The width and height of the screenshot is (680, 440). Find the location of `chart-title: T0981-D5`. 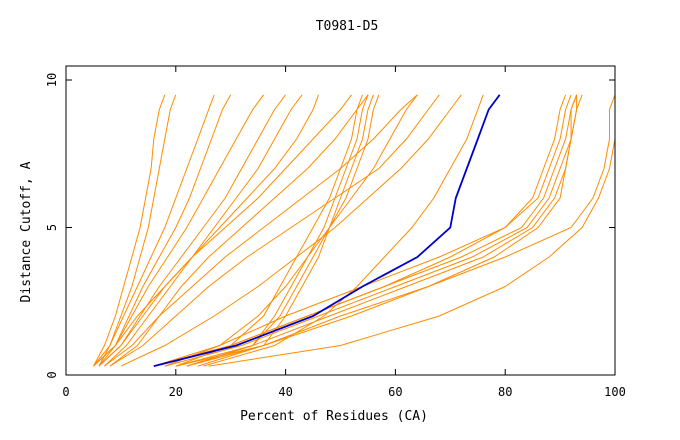

chart-title: T0981-D5 is located at coordinates (347, 26).